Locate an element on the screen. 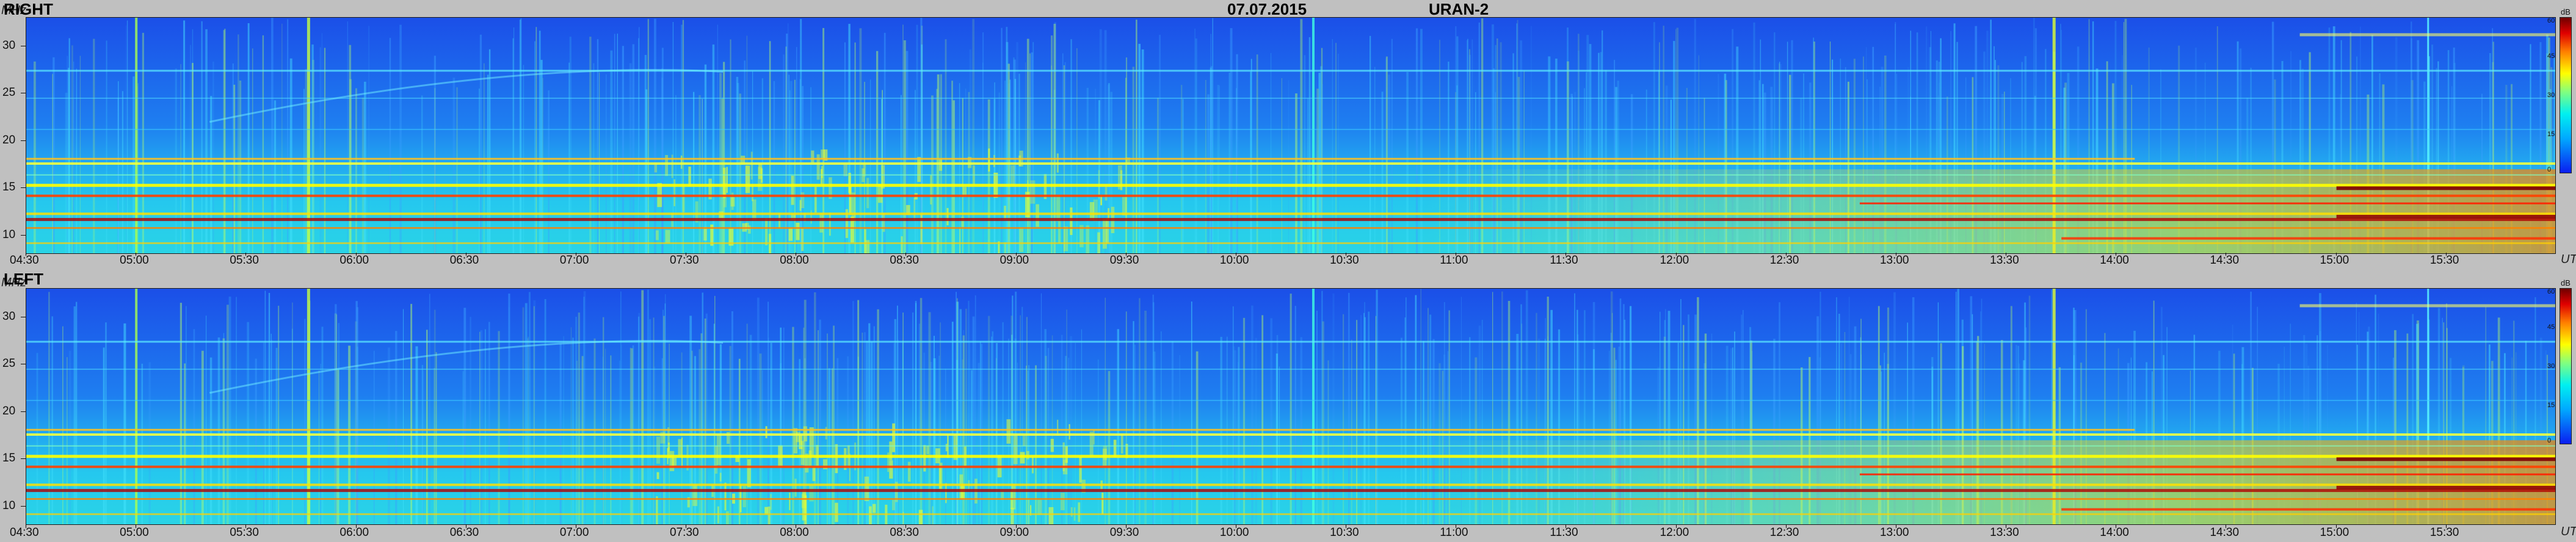 The width and height of the screenshot is (2576, 542). colorbar-unit-right: dB is located at coordinates (2566, 11).